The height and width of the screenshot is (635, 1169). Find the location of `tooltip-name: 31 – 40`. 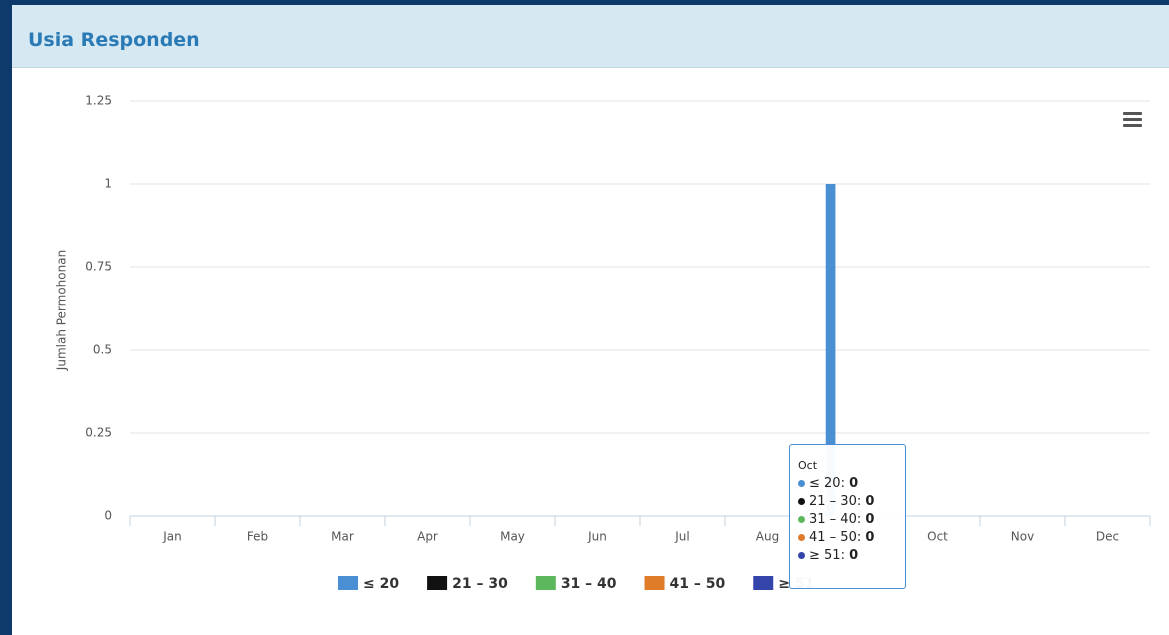

tooltip-name: 31 – 40 is located at coordinates (833, 519).